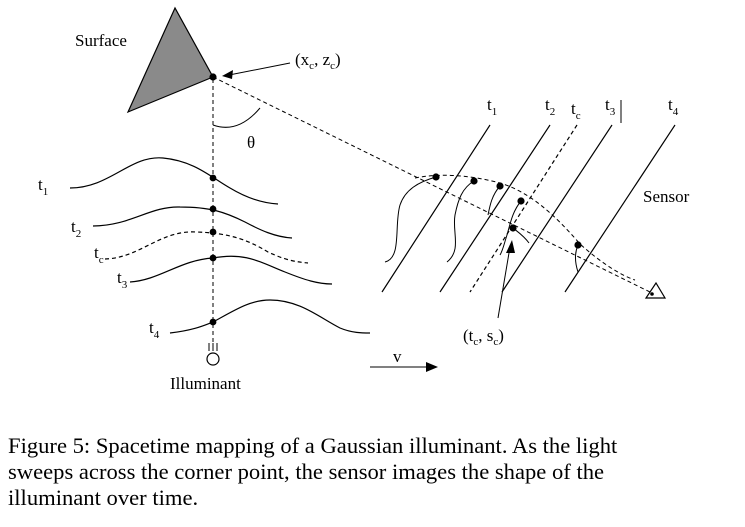 The height and width of the screenshot is (527, 745). Describe the element at coordinates (103, 497) in the screenshot. I see `caption-line-3: illuminant over time.` at that location.